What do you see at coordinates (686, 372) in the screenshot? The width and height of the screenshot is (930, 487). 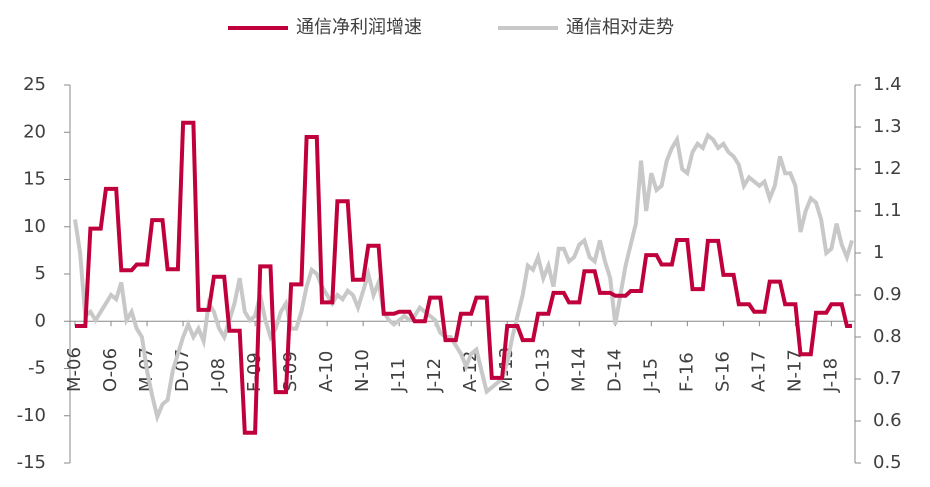 I see `x-tick-label: F-16` at bounding box center [686, 372].